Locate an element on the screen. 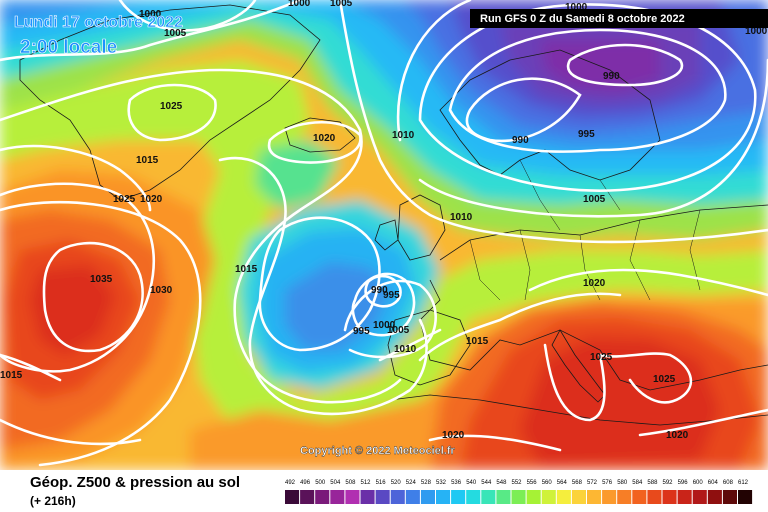 The image size is (768, 512). scale-label: 532 is located at coordinates (441, 483).